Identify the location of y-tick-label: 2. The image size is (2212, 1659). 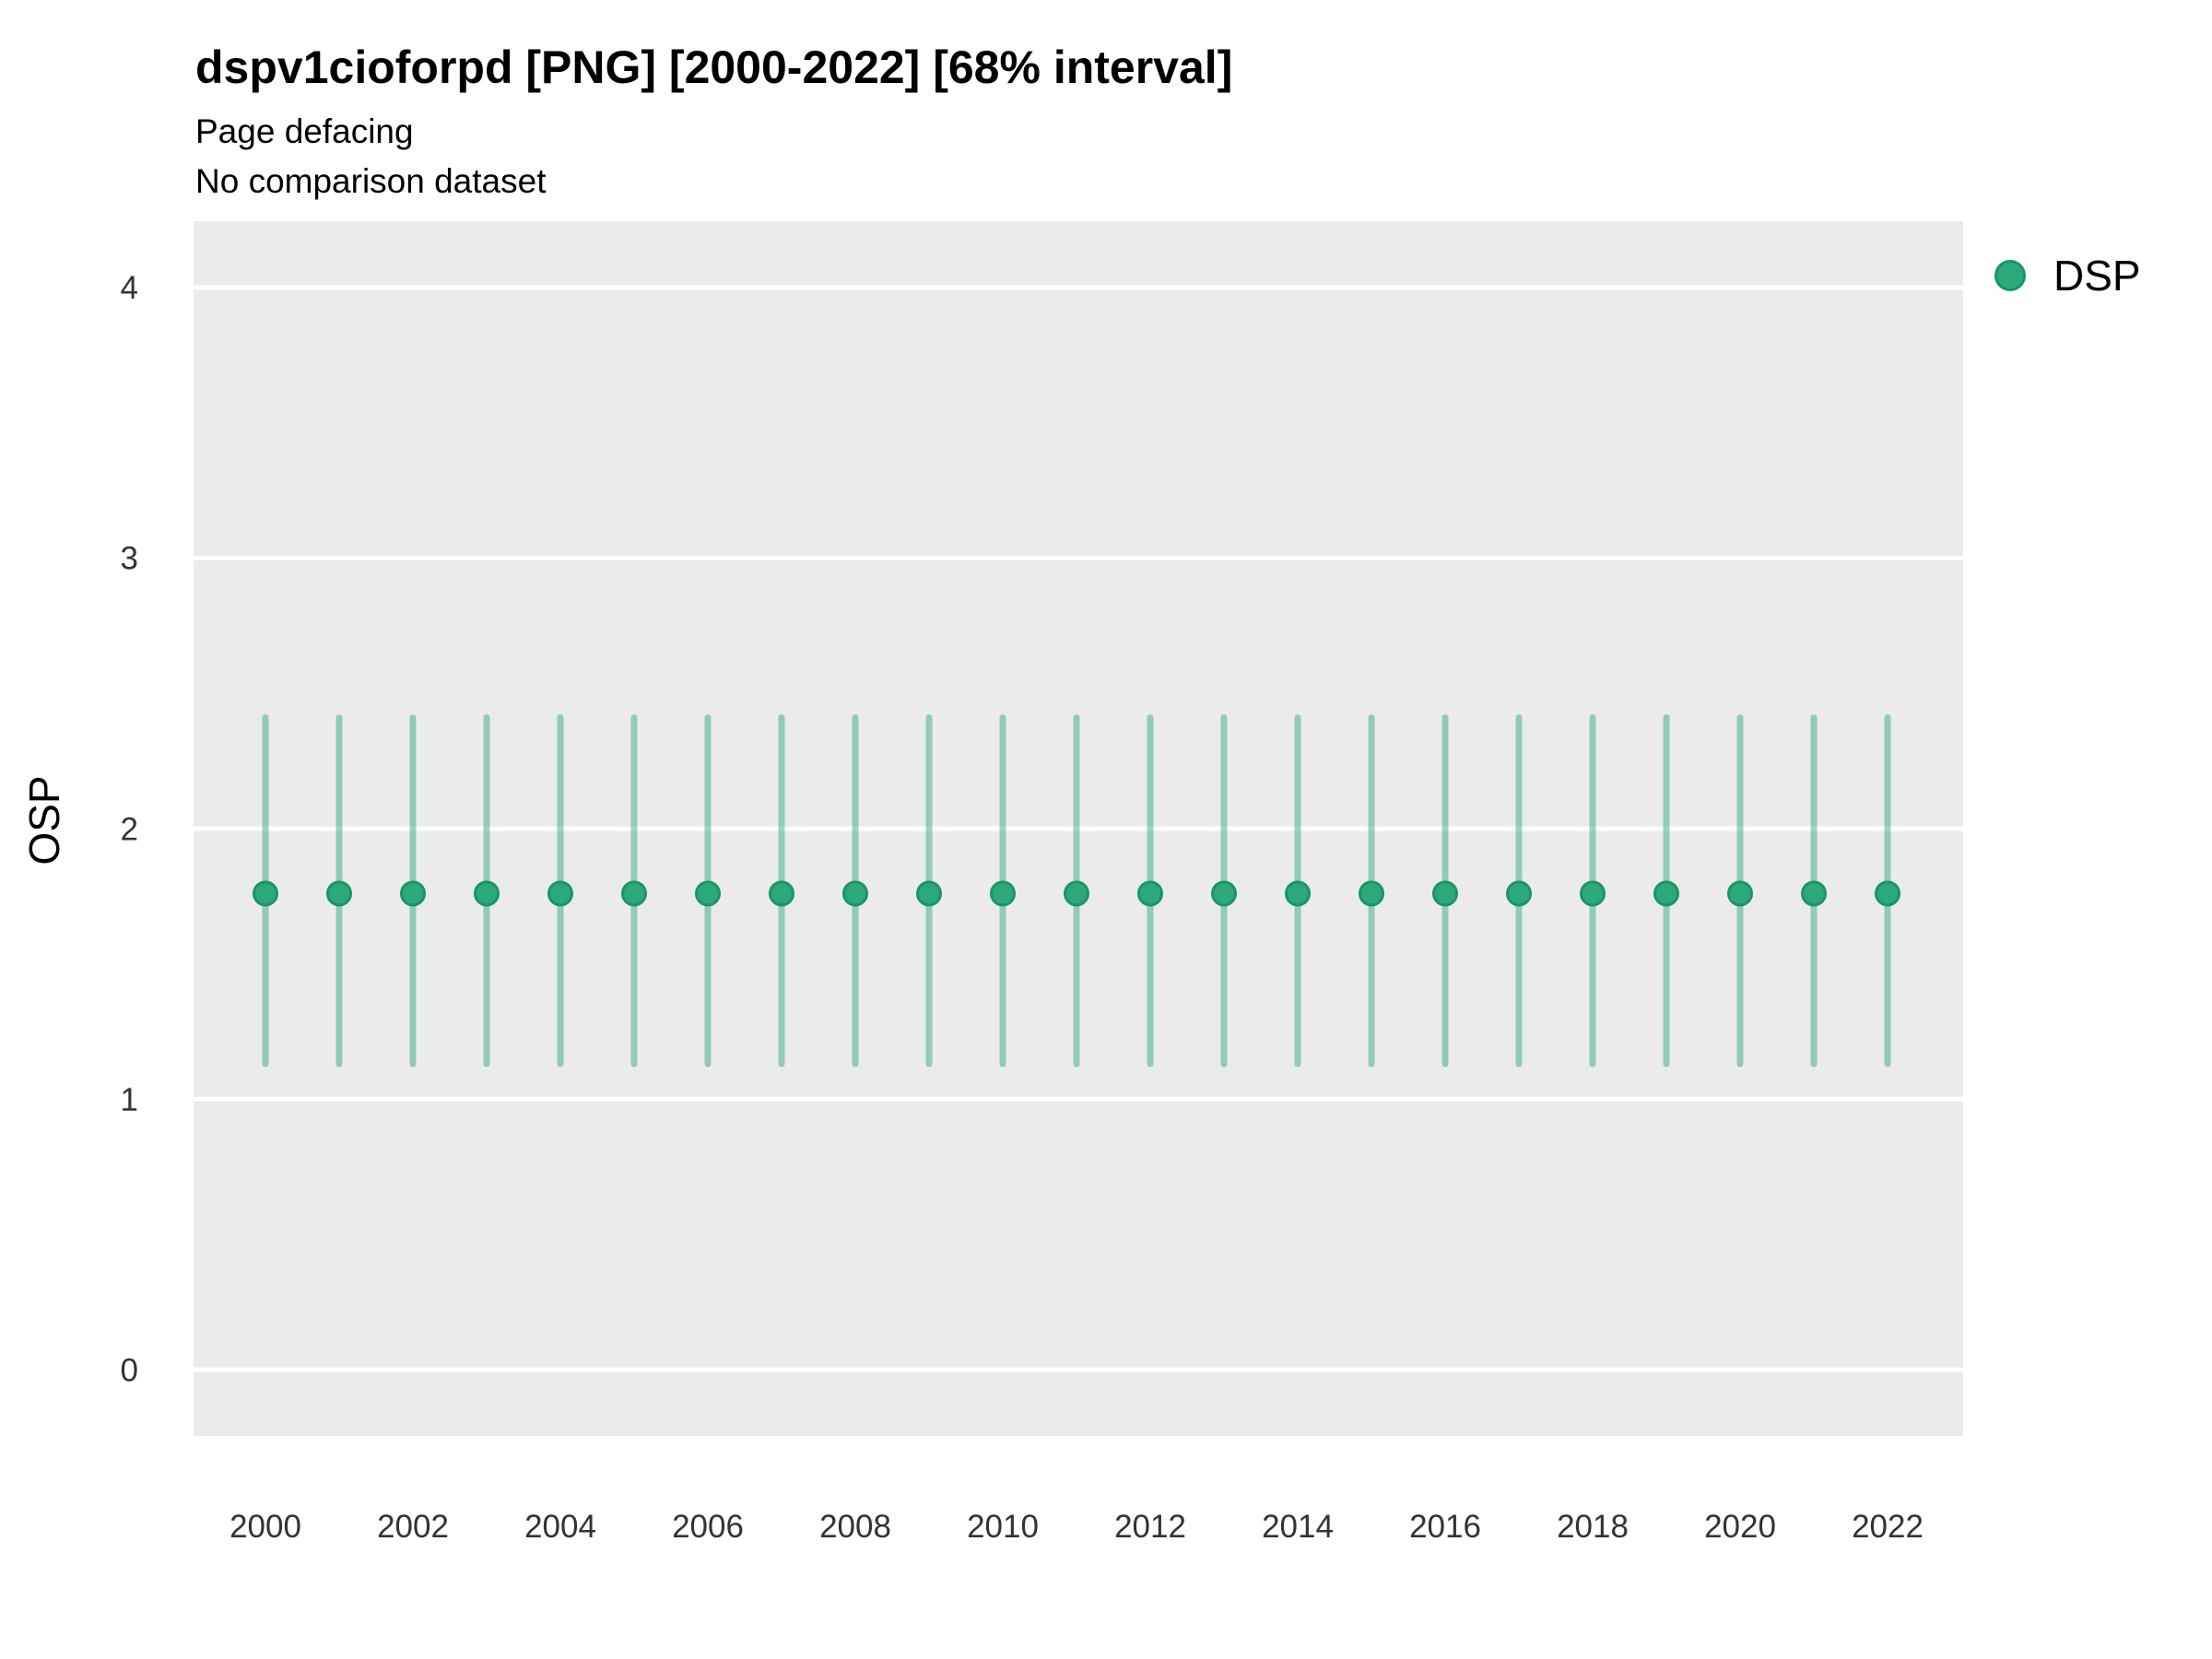
(129, 829).